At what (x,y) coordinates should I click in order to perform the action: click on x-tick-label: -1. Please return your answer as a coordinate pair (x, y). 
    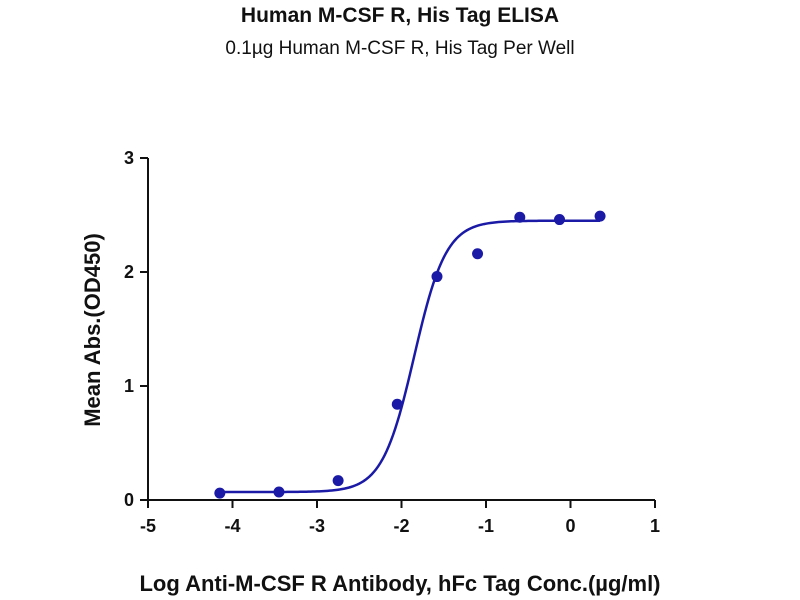
    Looking at the image, I should click on (486, 526).